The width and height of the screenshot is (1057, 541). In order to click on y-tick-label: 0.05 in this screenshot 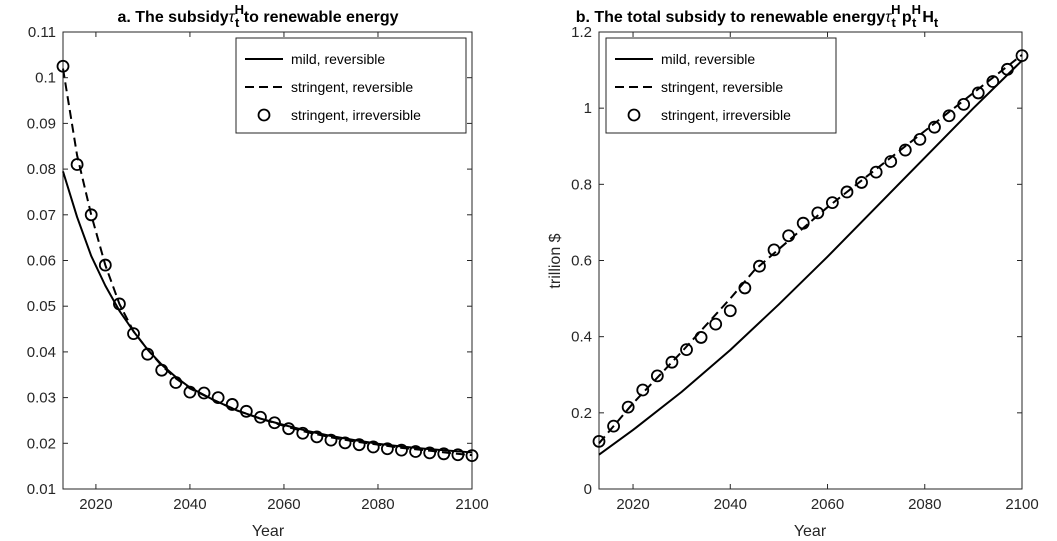, I will do `click(41, 306)`.